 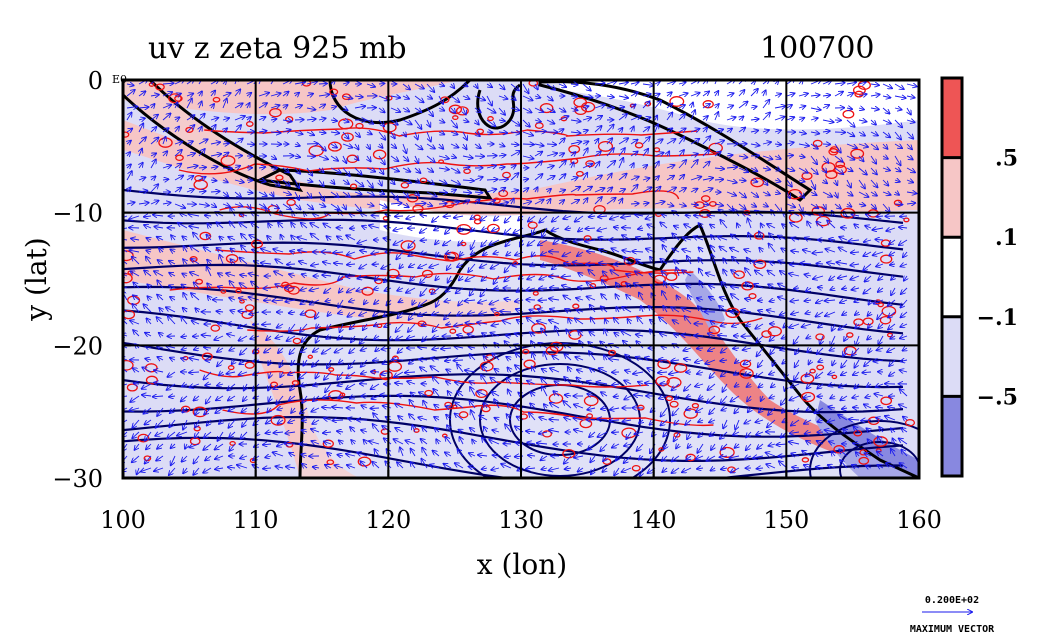 What do you see at coordinates (879, 459) in the screenshot?
I see `height-contour` at bounding box center [879, 459].